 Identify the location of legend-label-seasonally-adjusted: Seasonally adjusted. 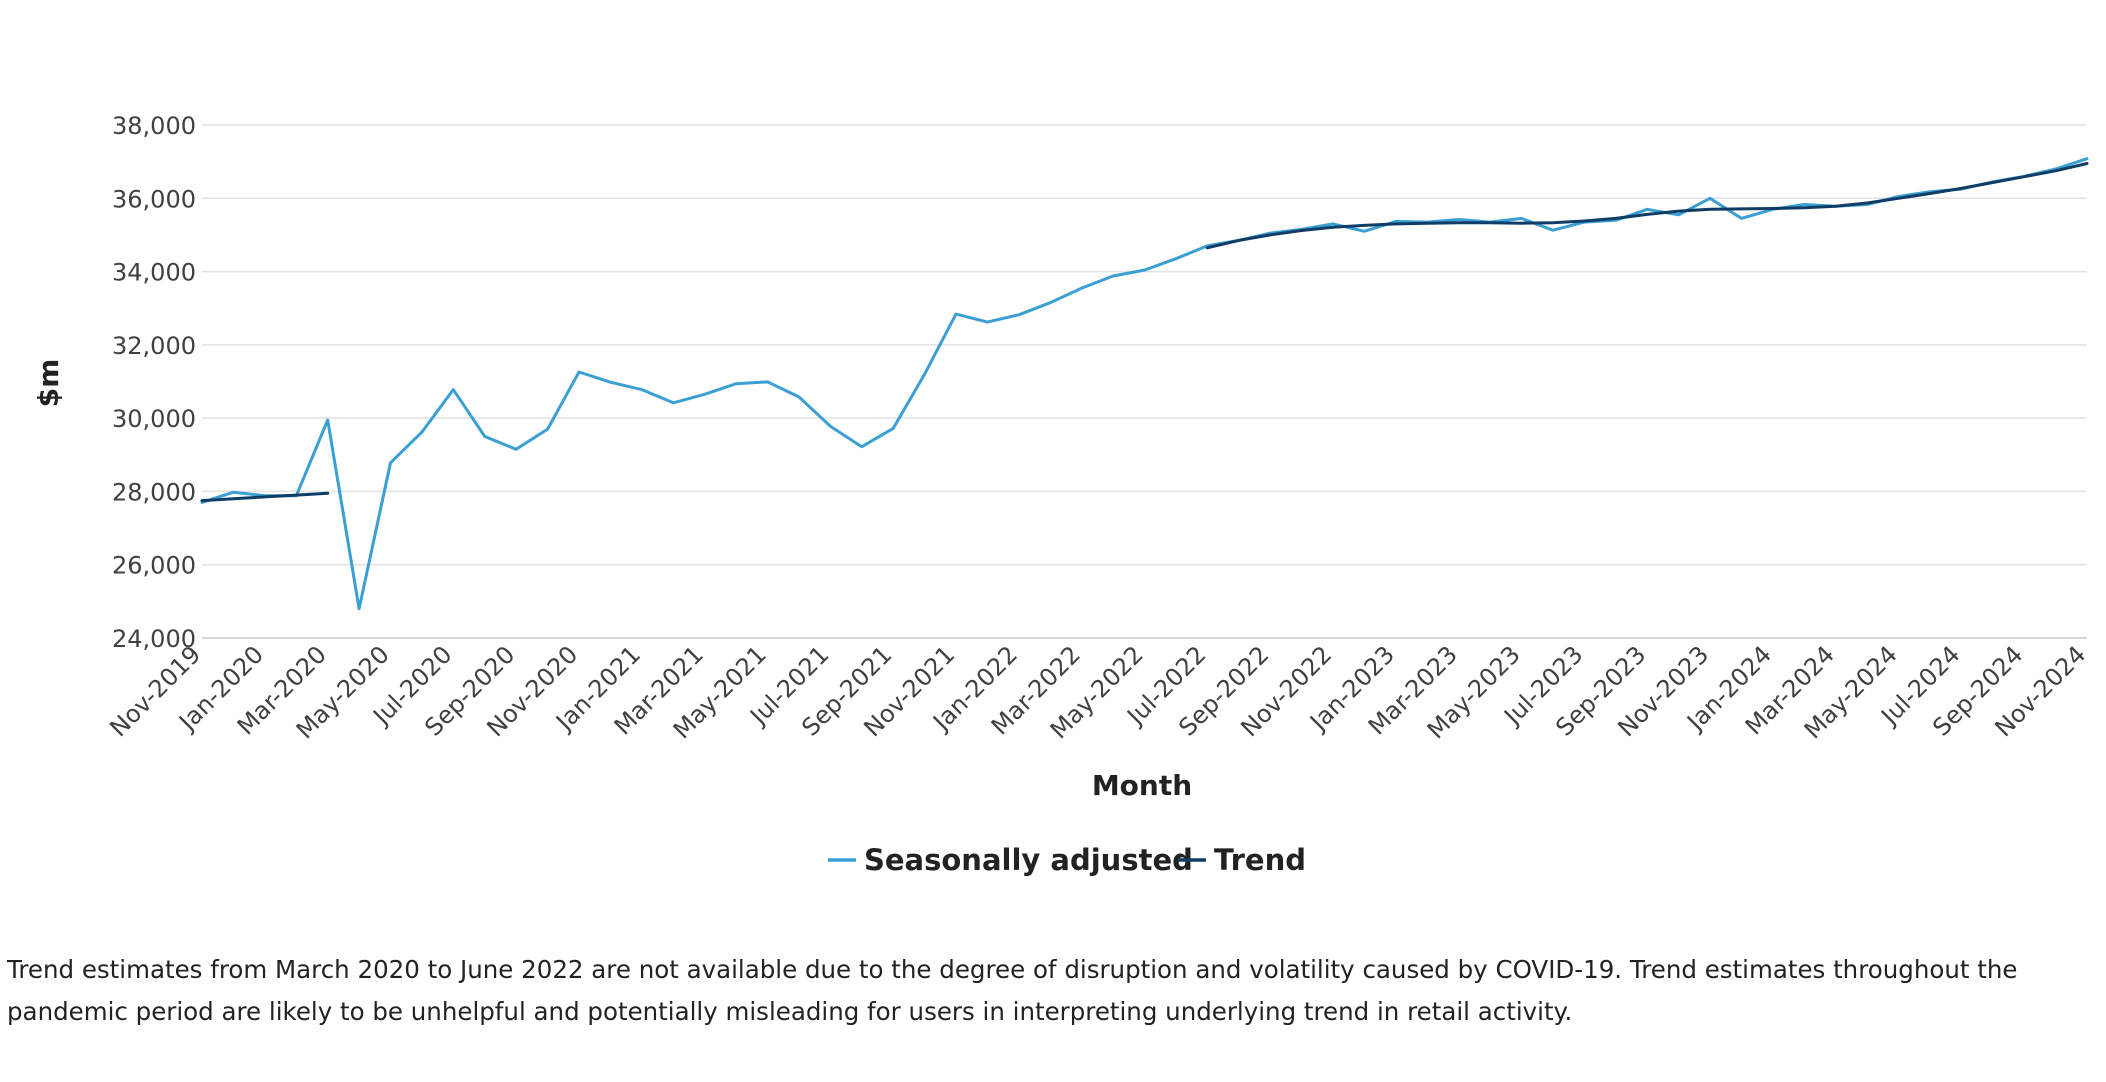
(1028, 860).